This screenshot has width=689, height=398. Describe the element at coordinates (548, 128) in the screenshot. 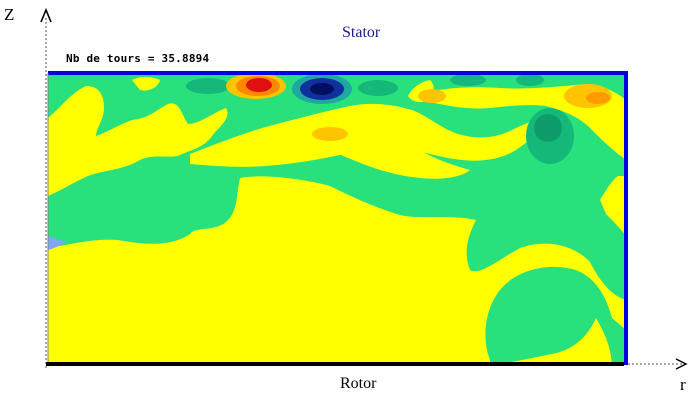

I see `deep-cool-blob-right-core` at that location.